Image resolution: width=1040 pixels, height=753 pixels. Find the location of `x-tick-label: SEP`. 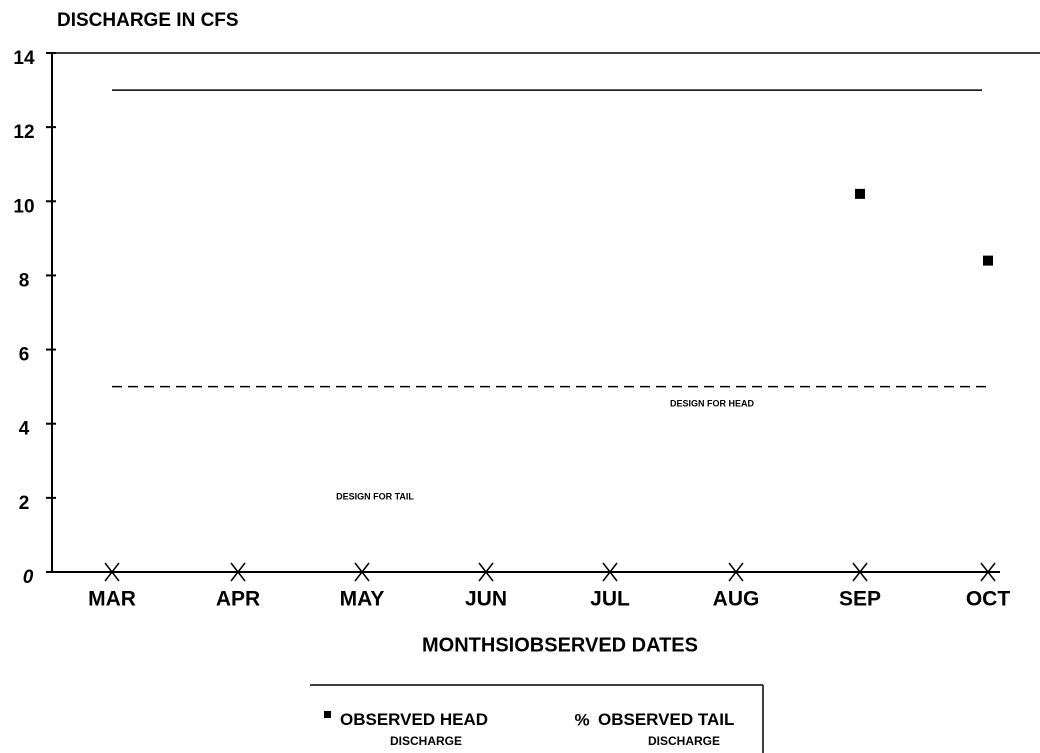

x-tick-label: SEP is located at coordinates (860, 599).